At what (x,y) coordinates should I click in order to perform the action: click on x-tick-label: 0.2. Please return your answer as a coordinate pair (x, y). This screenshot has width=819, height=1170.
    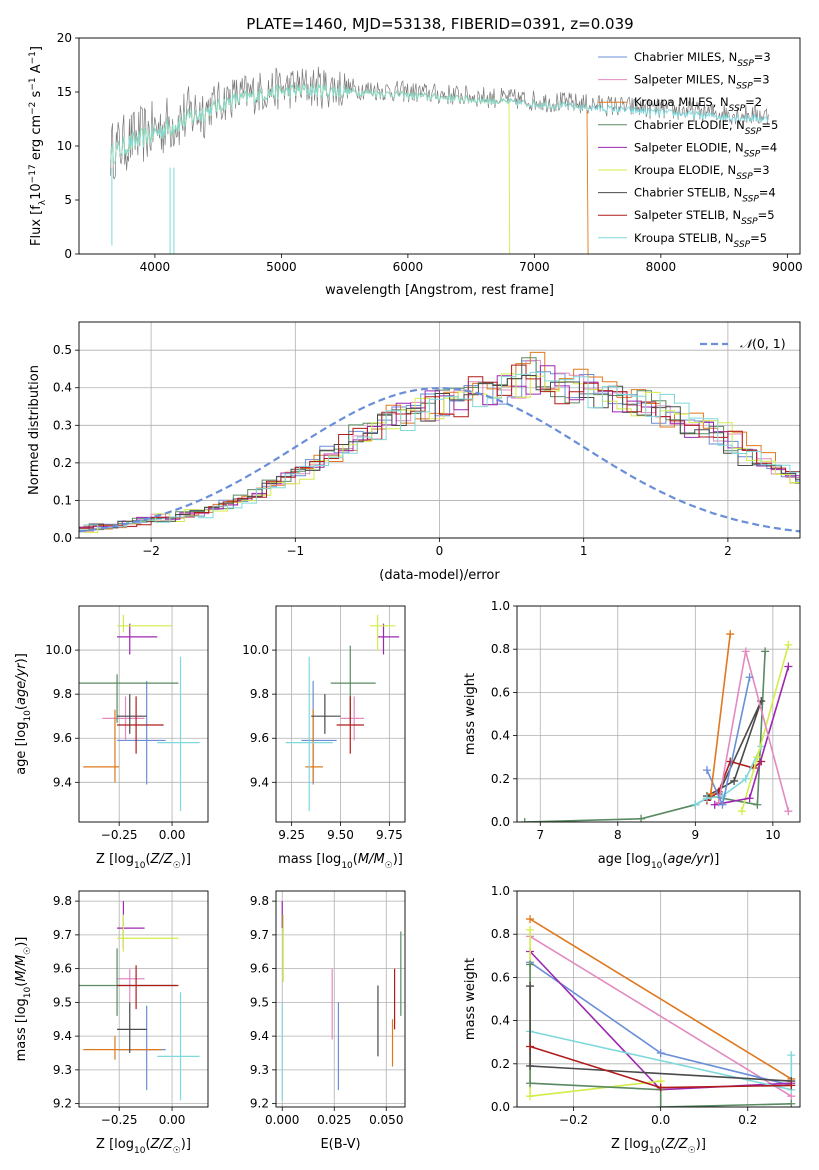
    Looking at the image, I should click on (747, 1120).